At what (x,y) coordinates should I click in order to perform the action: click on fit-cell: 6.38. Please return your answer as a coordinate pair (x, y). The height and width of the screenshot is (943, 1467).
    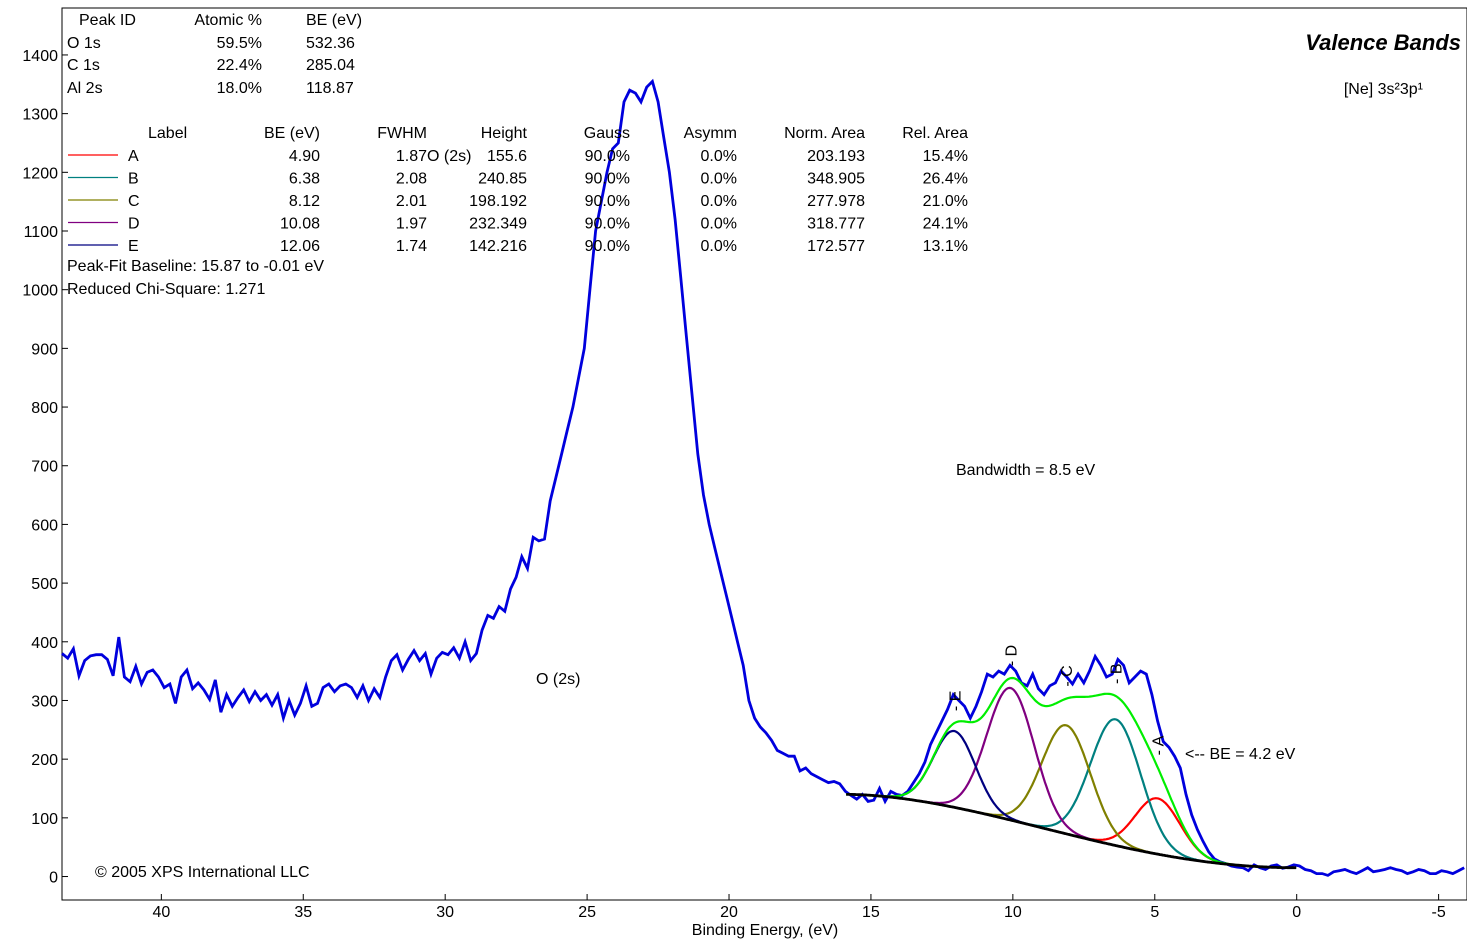
    Looking at the image, I should click on (304, 179).